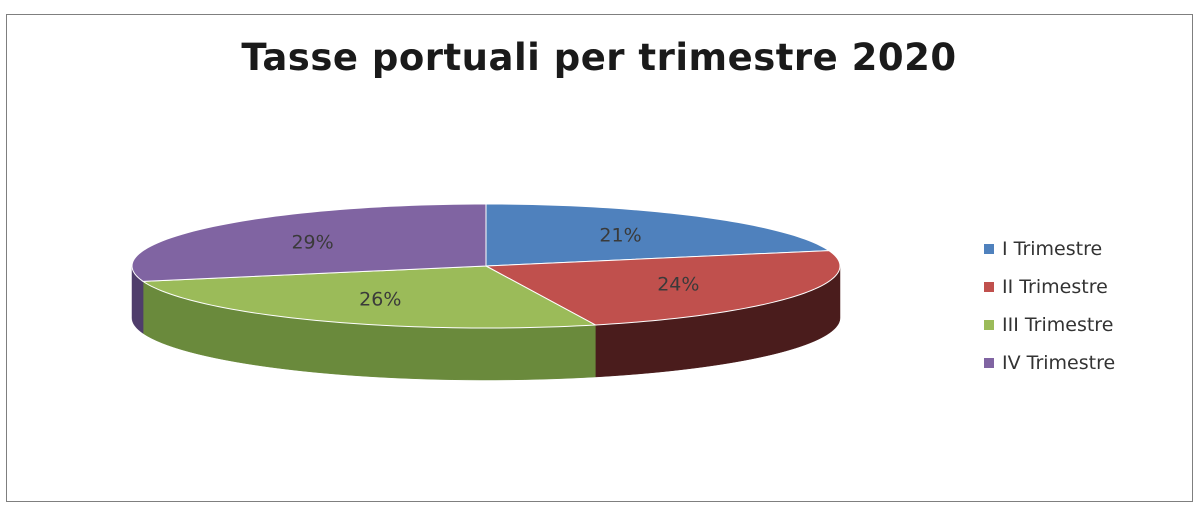 The width and height of the screenshot is (1198, 520). I want to click on legend-item: II Trimestre, so click(1049, 287).